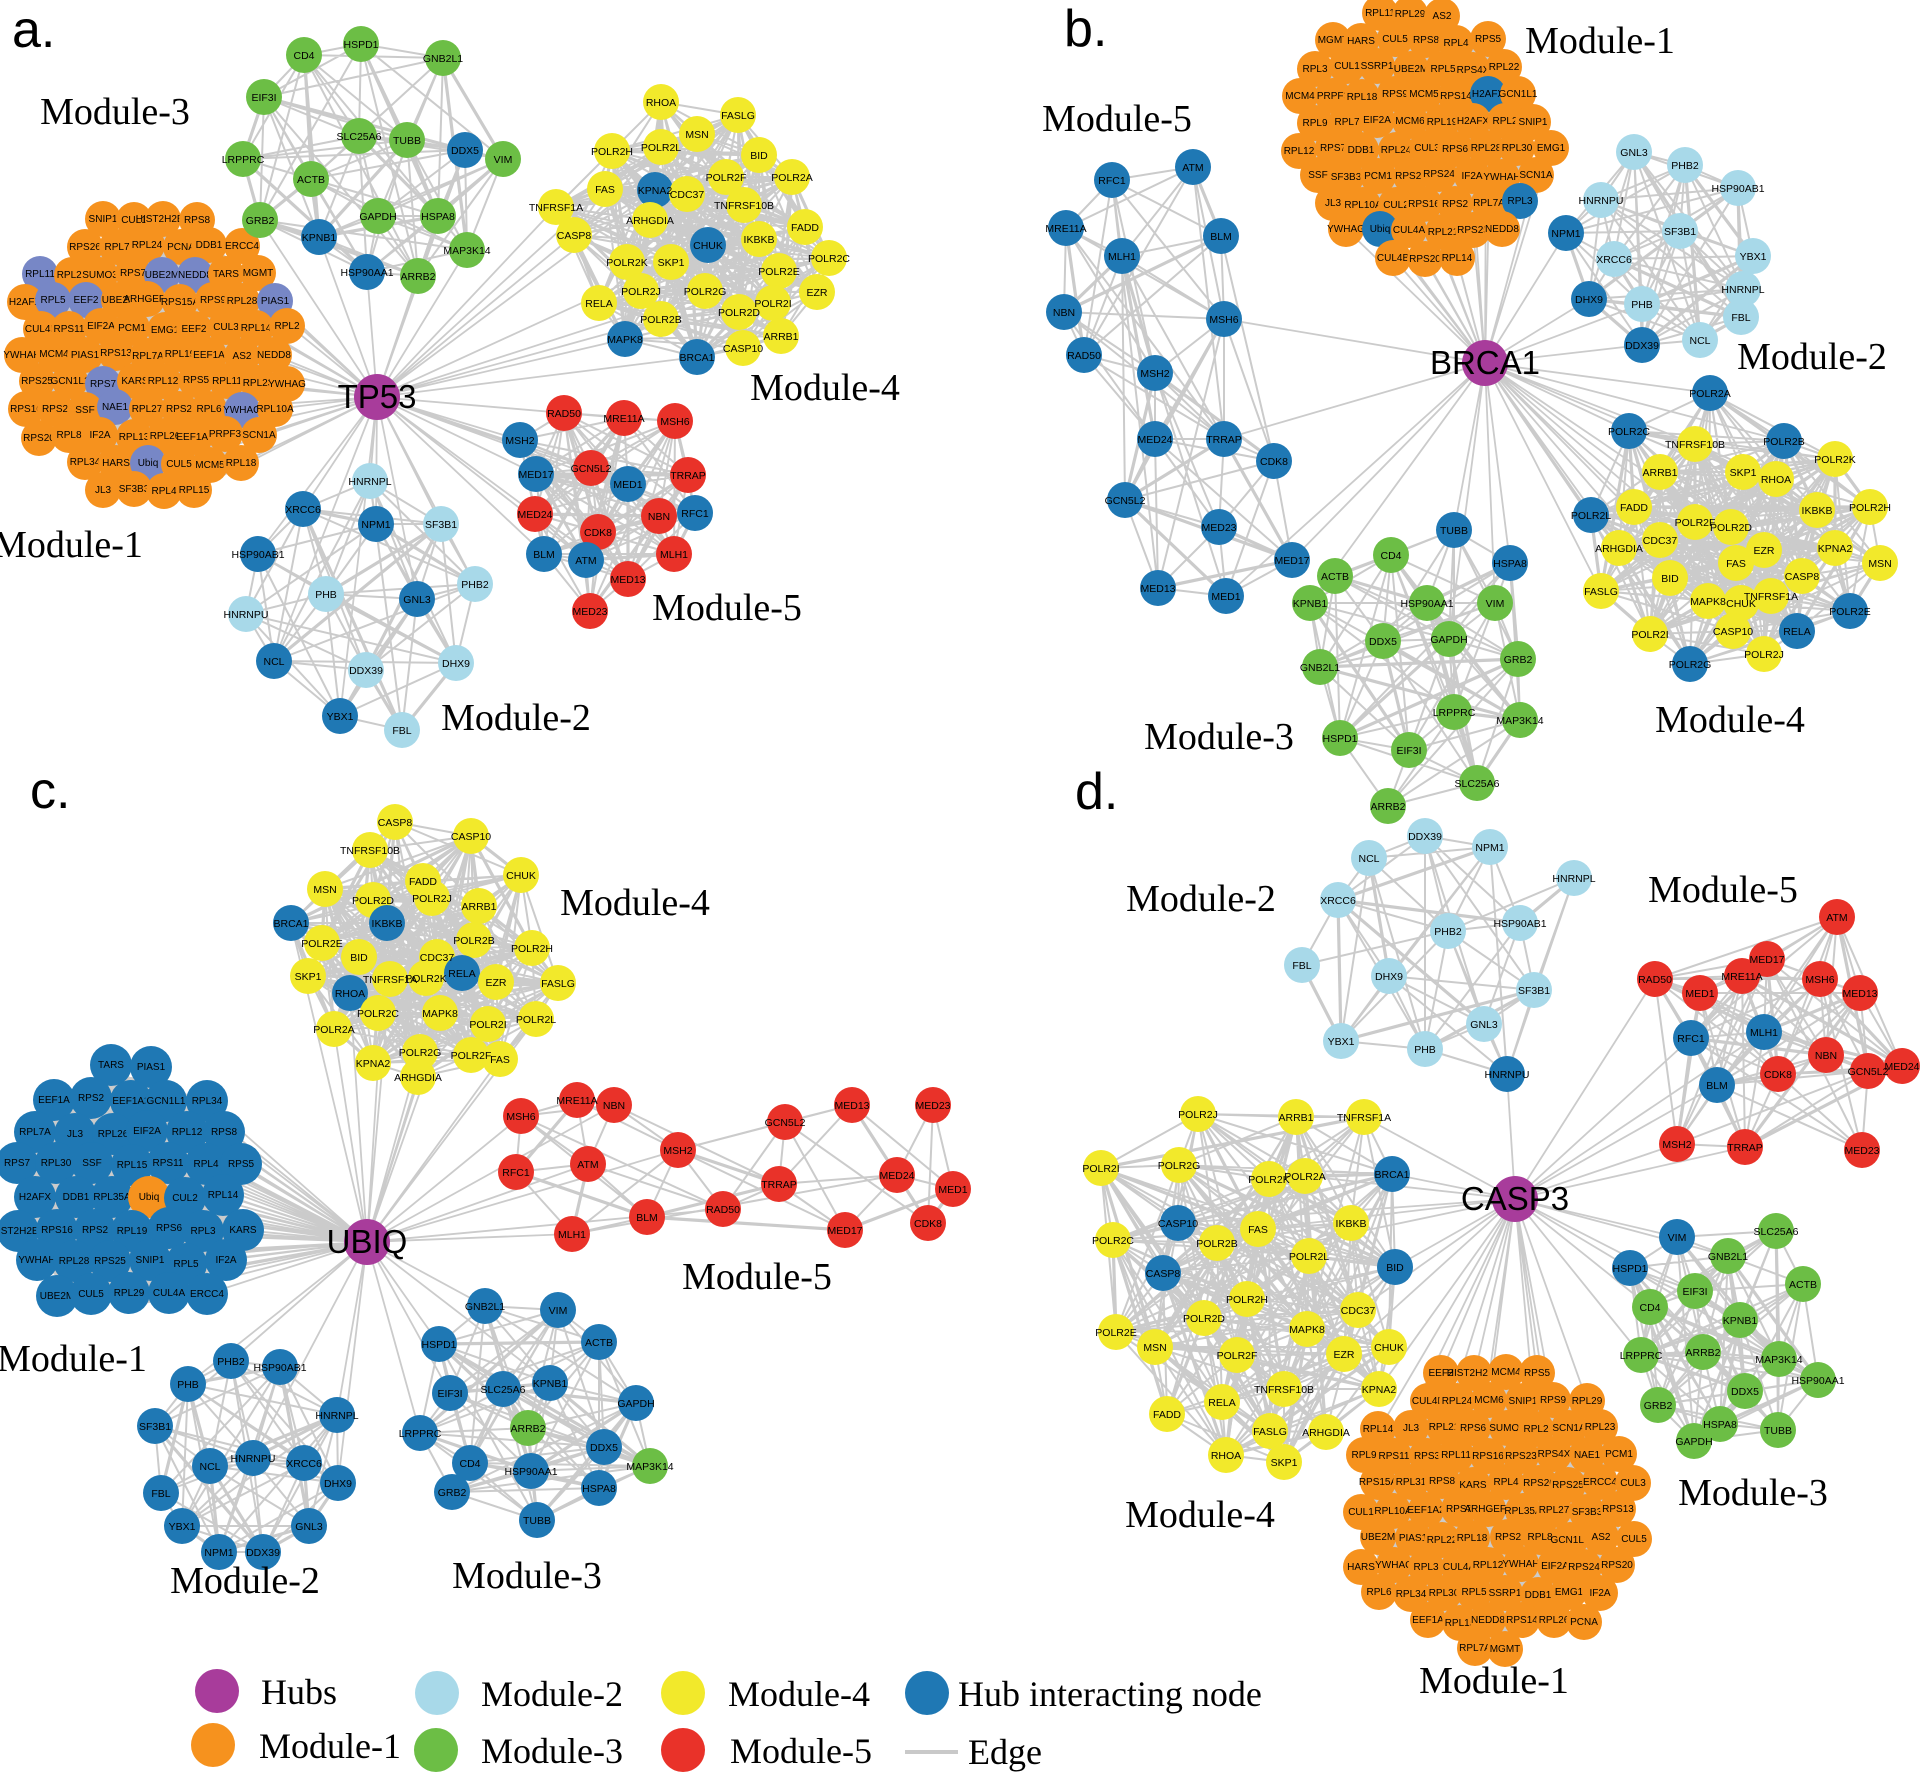  I want to click on svg-text: NCL, so click(273, 662).